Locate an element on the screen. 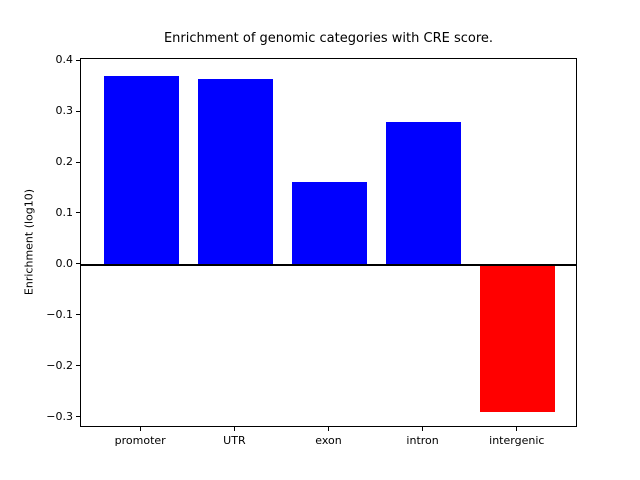 The image size is (640, 480). y-tick-label: 0.4 is located at coordinates (64, 59).